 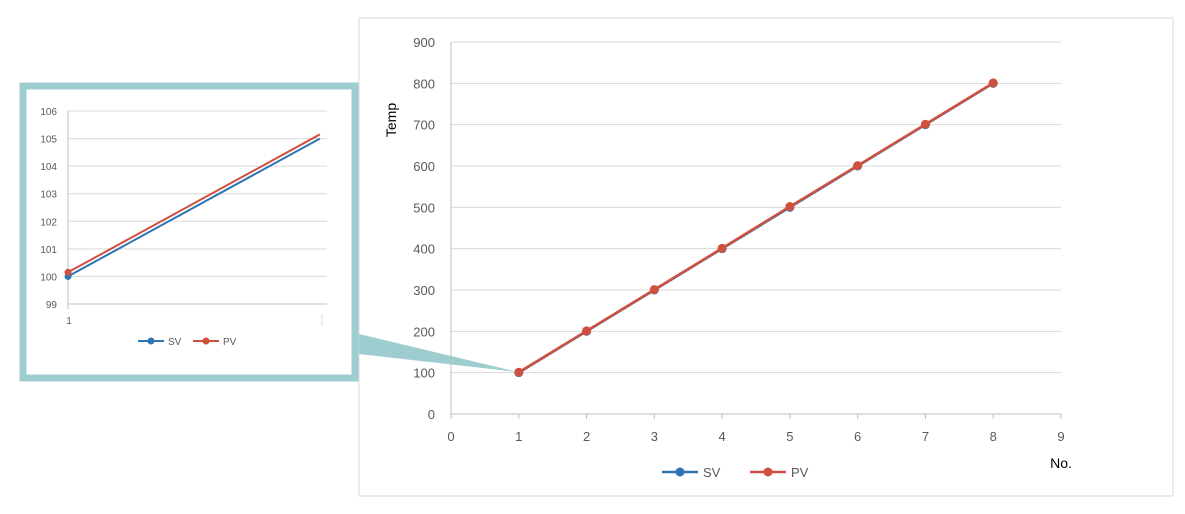 I want to click on inset-y-tick-label: 100, so click(x=48, y=277).